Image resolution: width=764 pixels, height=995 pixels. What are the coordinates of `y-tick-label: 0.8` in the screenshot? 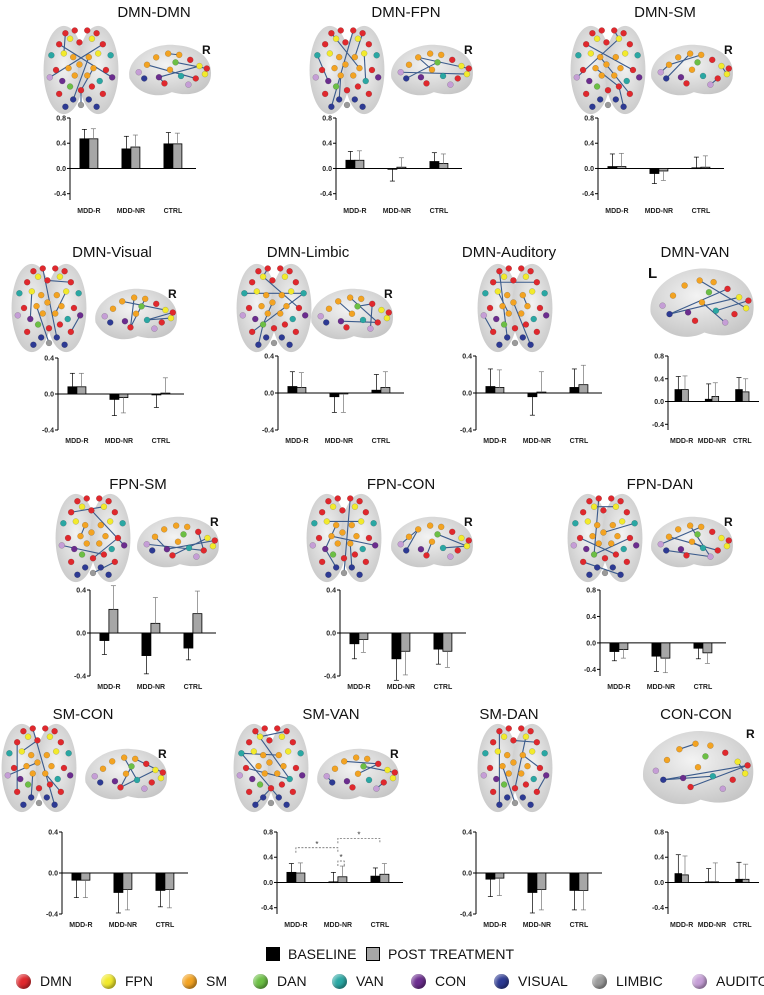 It's located at (589, 119).